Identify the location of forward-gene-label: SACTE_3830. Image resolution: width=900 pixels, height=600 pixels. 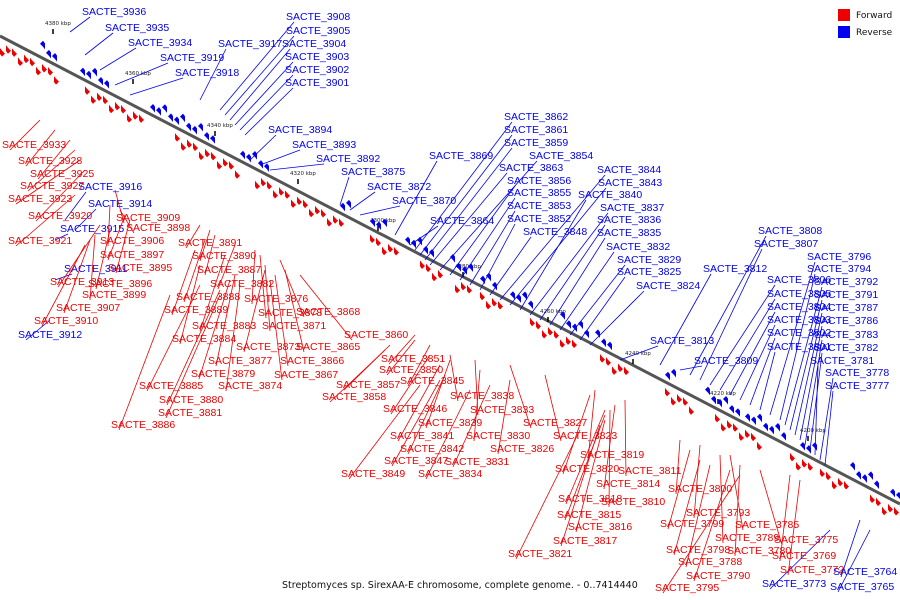
(498, 436).